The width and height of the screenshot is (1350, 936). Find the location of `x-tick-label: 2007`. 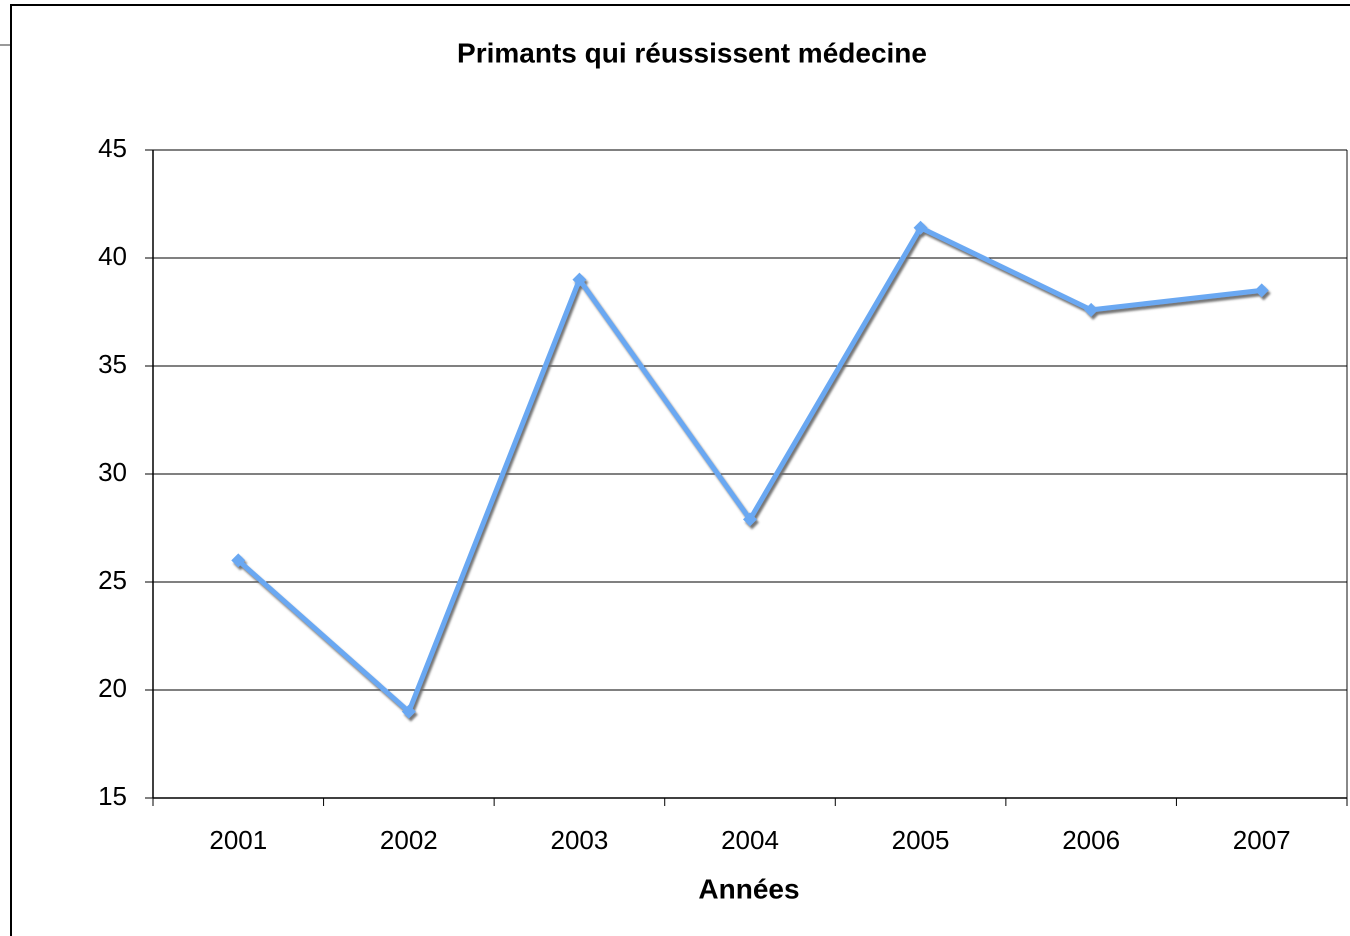

x-tick-label: 2007 is located at coordinates (1262, 840).